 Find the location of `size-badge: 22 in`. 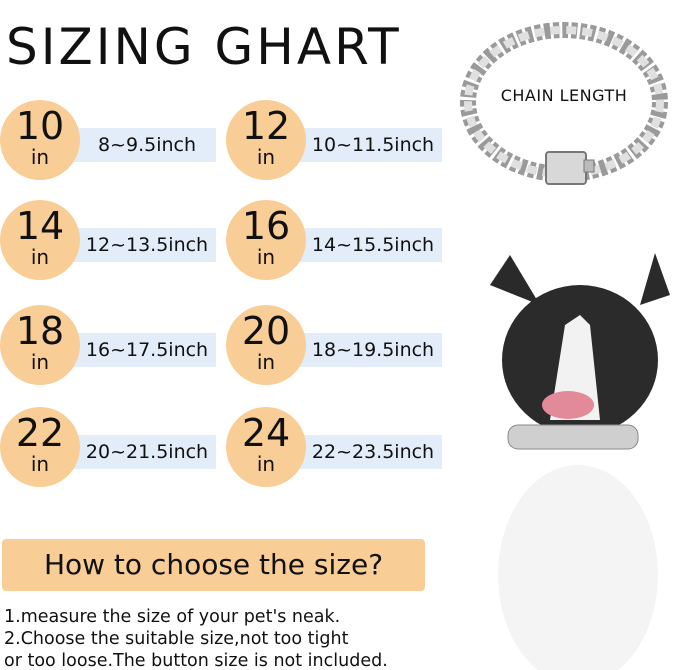

size-badge: 22 in is located at coordinates (40, 447).